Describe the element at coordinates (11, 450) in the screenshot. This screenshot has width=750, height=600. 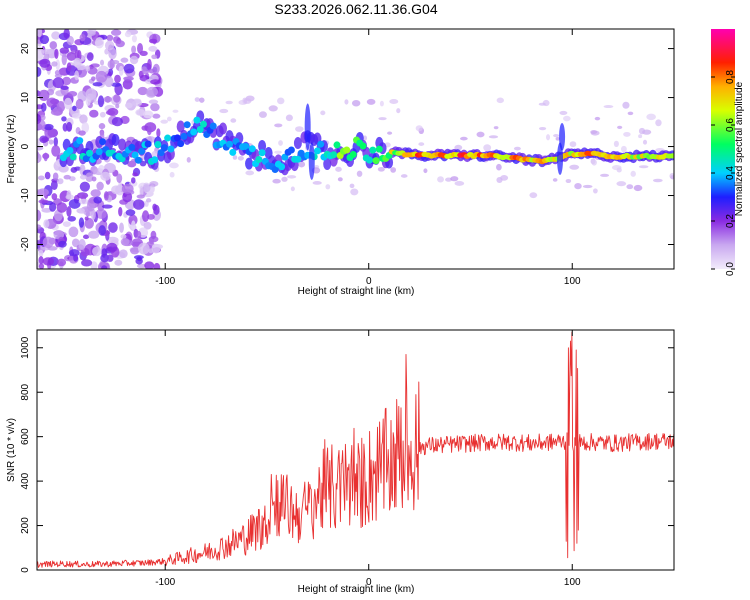
I see `snr-ylabel: SNR (10 * v/v)` at that location.